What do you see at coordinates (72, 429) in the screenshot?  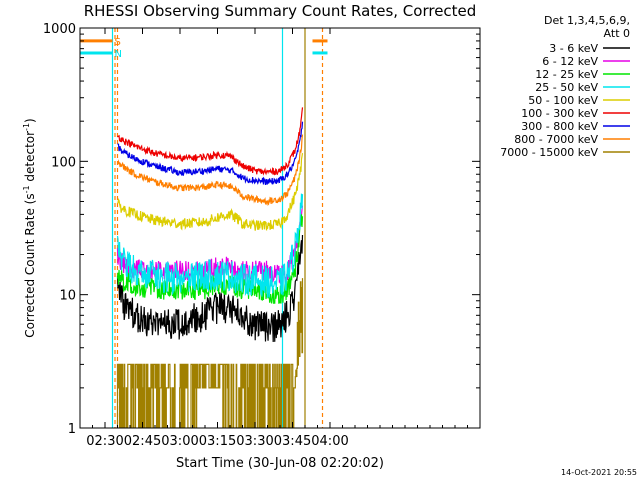 I see `y-tick-label: 1` at bounding box center [72, 429].